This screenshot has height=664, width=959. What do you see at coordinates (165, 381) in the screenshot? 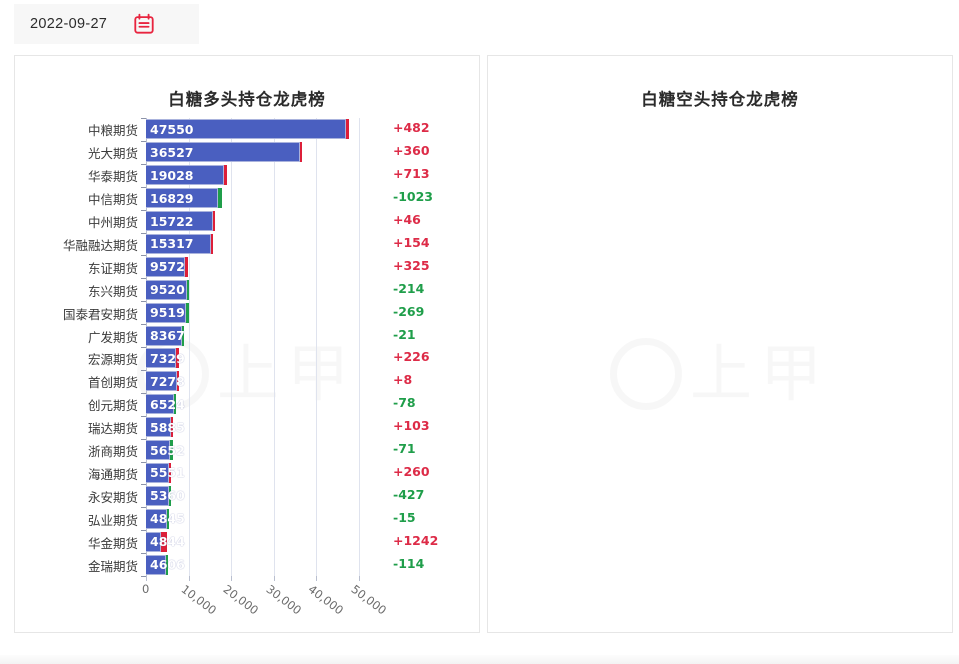
I see `bar-row: 7278` at bounding box center [165, 381].